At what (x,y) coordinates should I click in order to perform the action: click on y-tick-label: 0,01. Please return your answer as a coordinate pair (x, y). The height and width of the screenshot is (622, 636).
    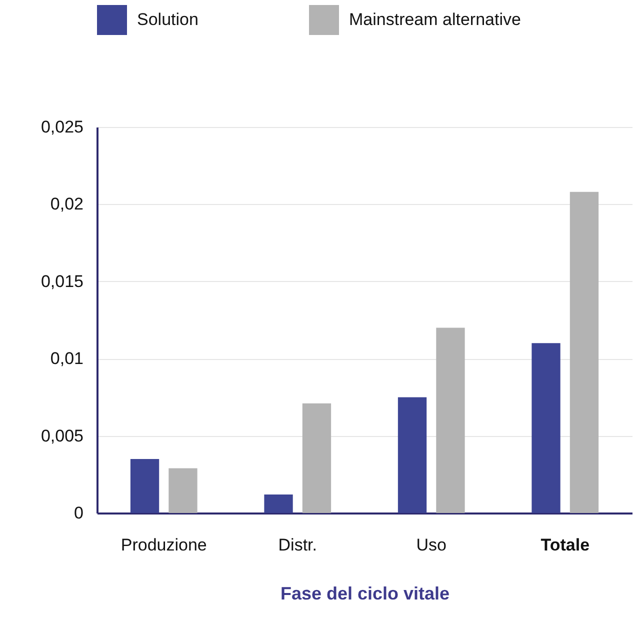
    Looking at the image, I should click on (67, 358).